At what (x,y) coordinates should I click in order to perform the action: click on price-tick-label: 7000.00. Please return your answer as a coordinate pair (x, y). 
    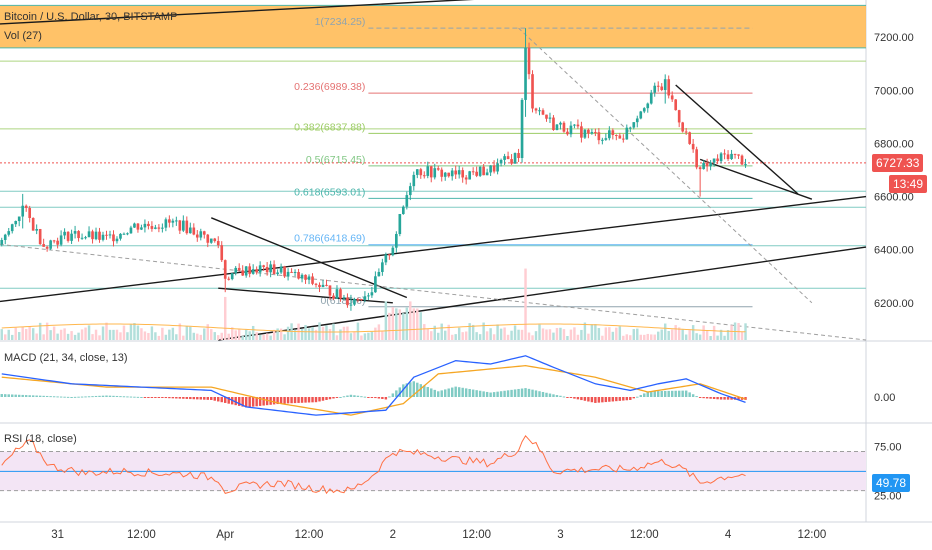
    Looking at the image, I should click on (894, 91).